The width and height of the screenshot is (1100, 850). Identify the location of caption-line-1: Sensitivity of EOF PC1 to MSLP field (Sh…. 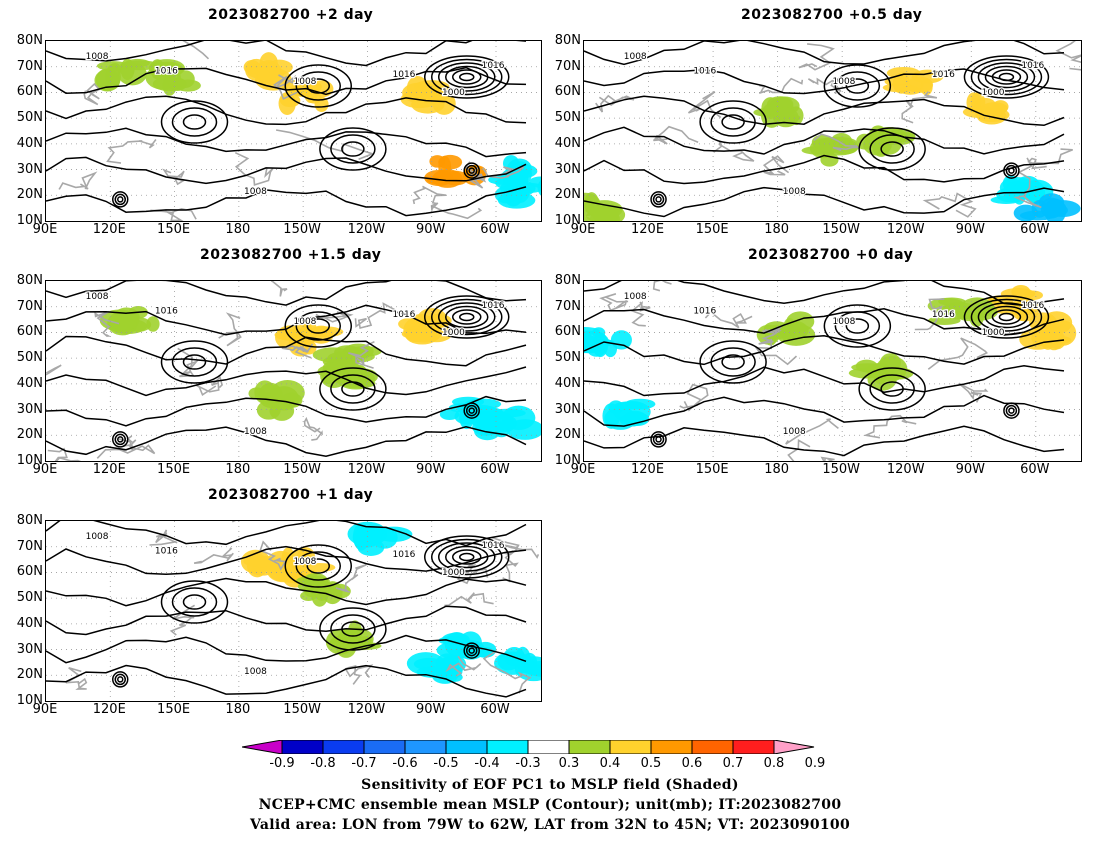
(550, 785).